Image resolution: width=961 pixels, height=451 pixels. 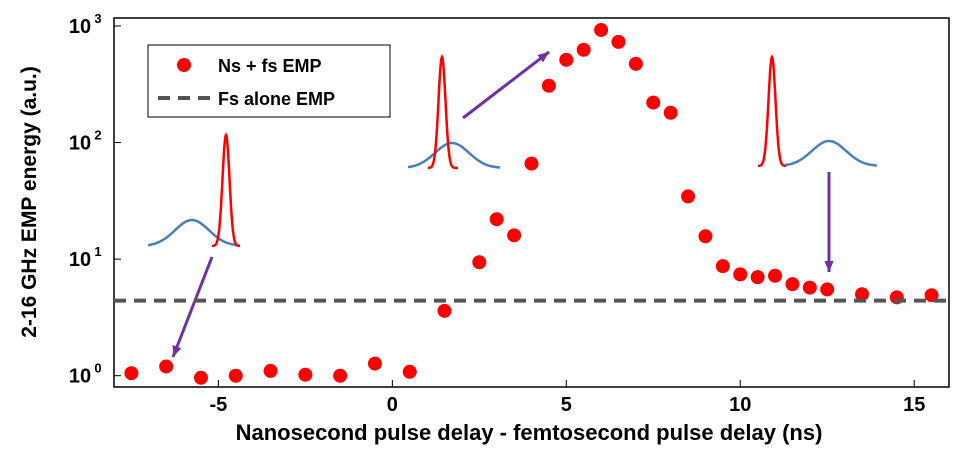 I want to click on legend-label: Fs alone EMP, so click(x=276, y=99).